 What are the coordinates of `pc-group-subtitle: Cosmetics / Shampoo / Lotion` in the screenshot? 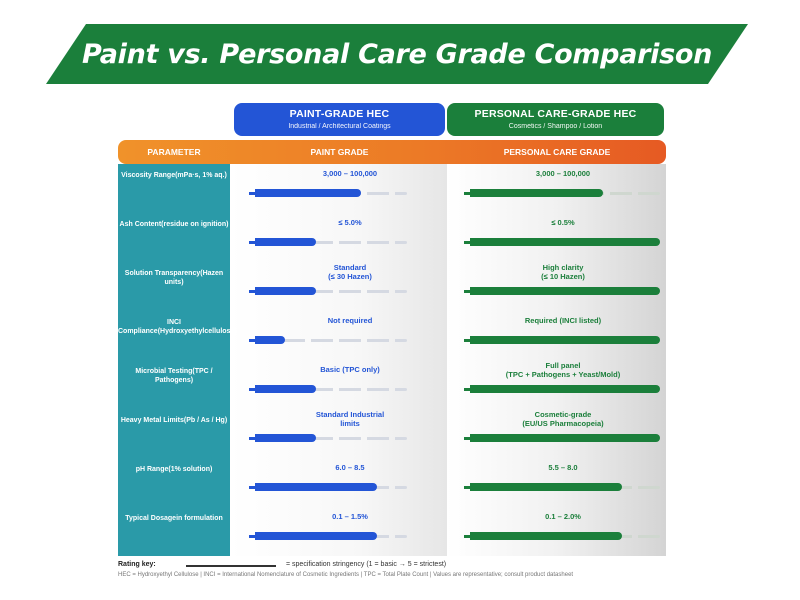 It's located at (555, 126).